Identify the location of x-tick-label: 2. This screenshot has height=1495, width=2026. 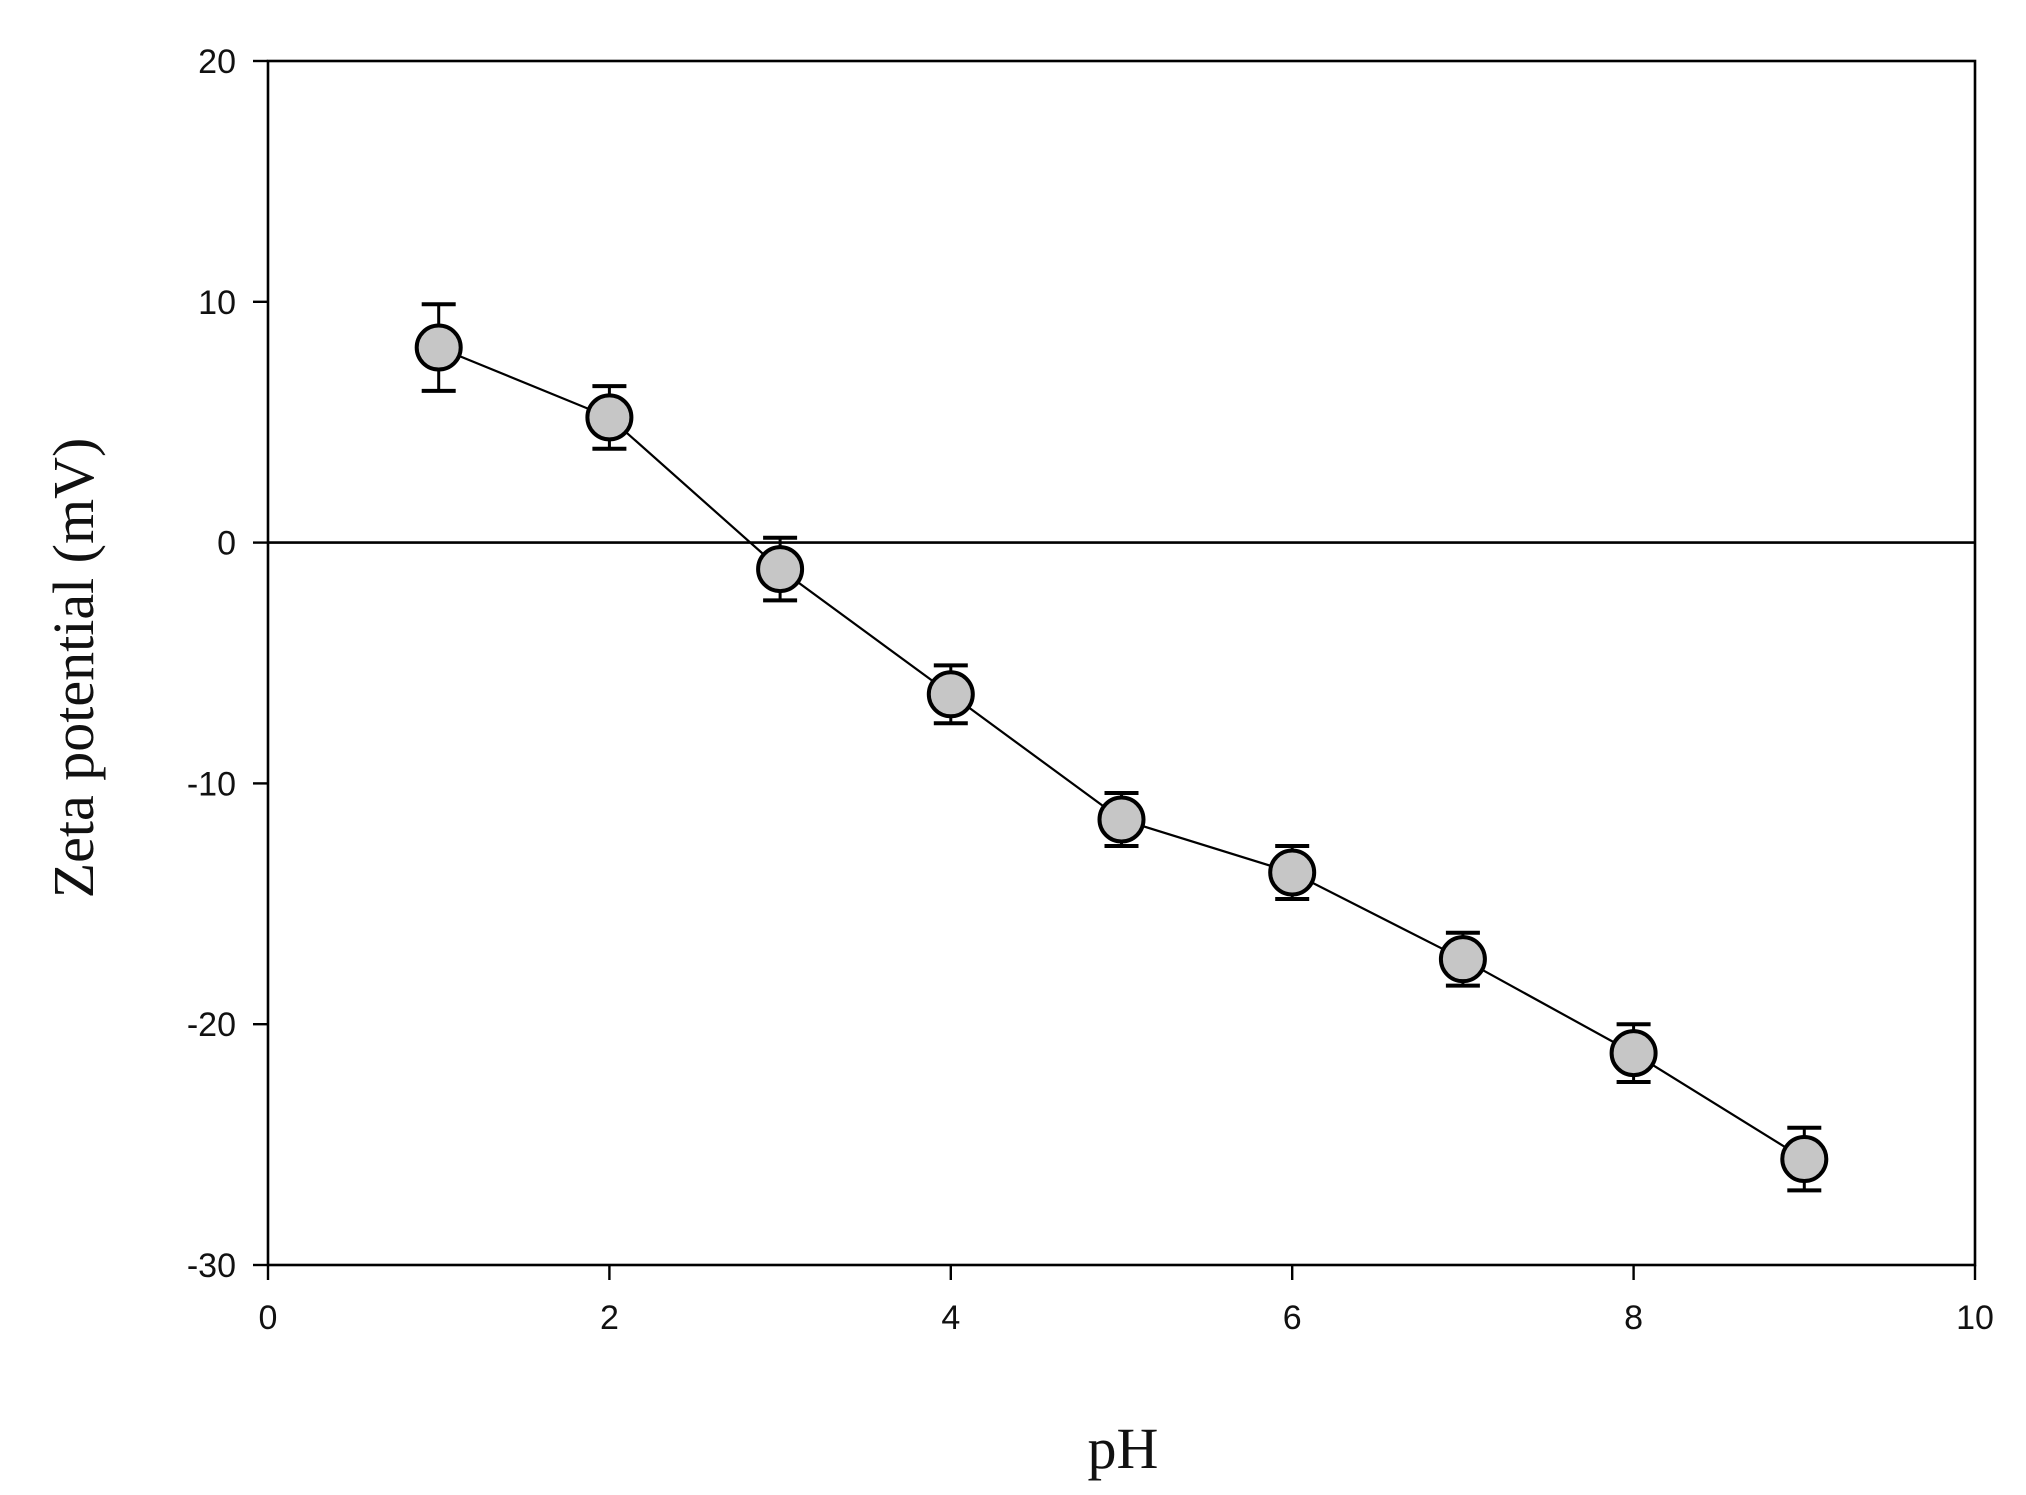
(609, 1318).